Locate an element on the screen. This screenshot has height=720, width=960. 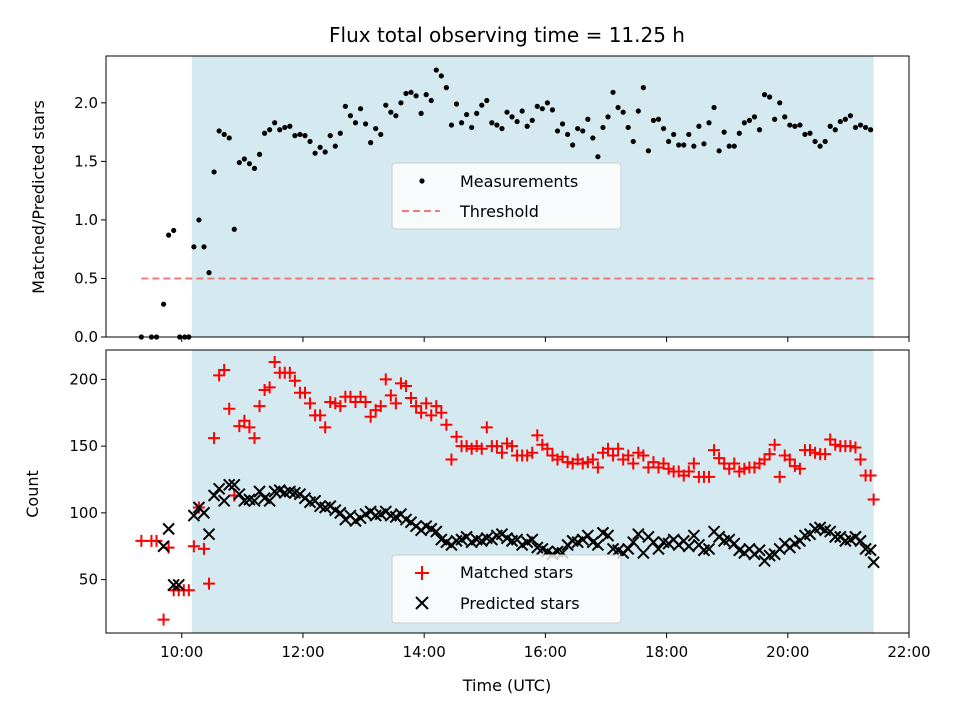
x-tick-label: 14:00 is located at coordinates (424, 652).